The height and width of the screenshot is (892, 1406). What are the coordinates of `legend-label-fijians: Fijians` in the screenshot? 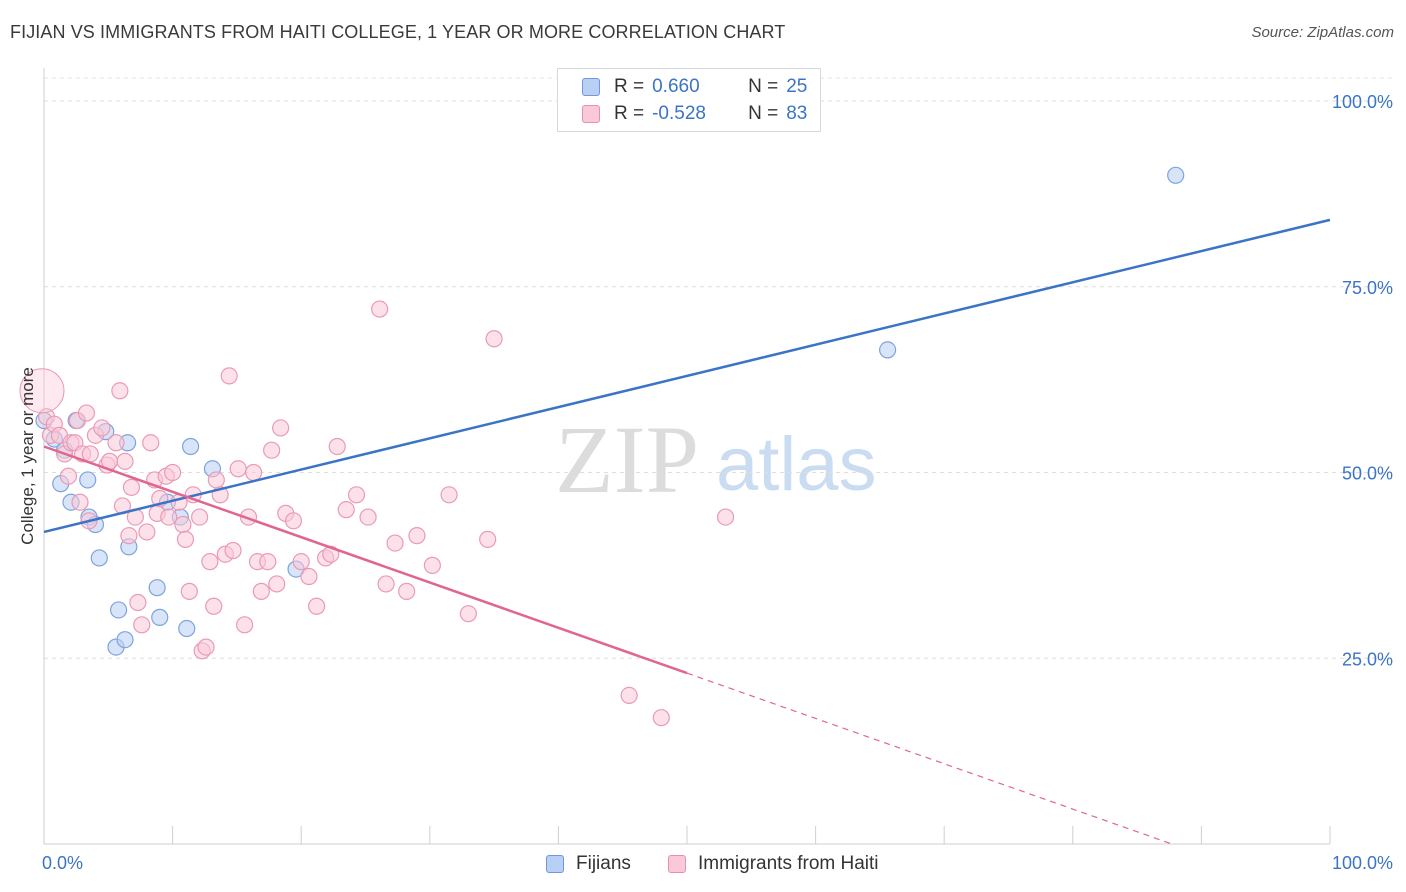 It's located at (603, 863).